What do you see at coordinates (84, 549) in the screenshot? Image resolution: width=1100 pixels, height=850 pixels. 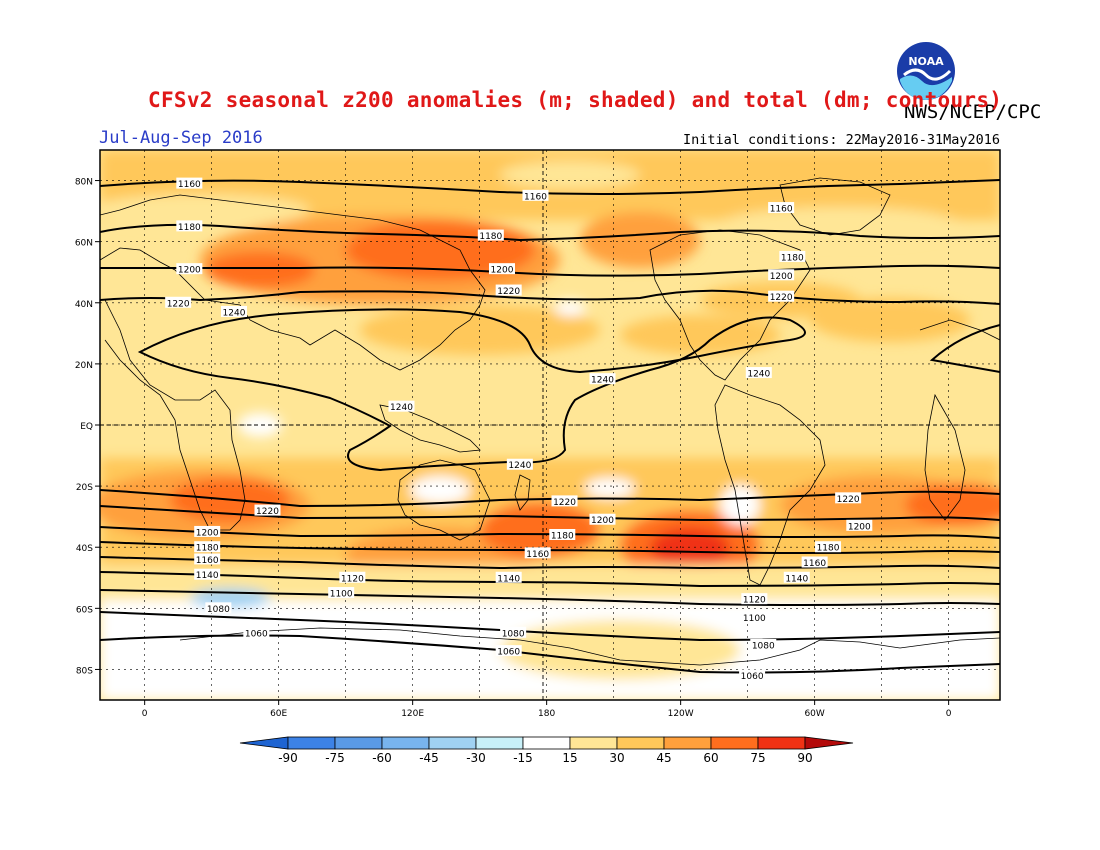 I see `lat-tick-label: 40S` at bounding box center [84, 549].